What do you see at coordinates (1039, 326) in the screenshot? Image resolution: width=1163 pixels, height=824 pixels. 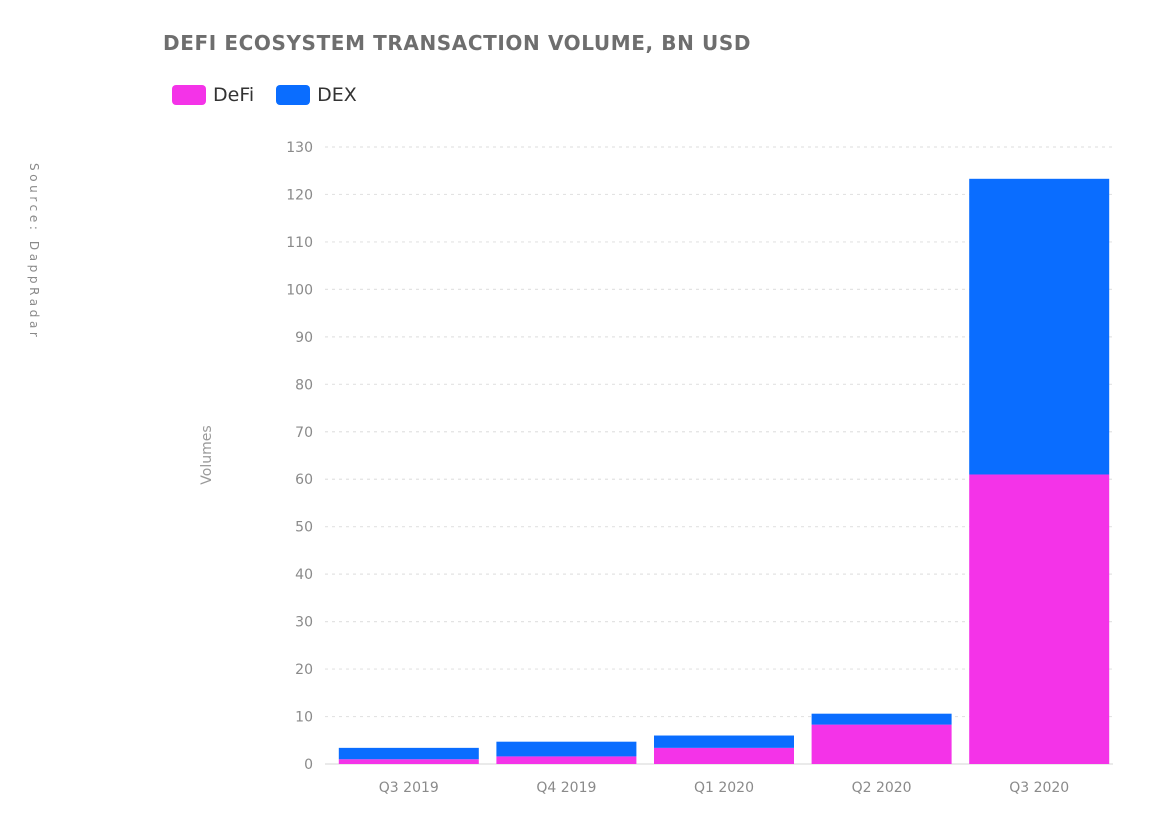 I see `bar-dex-q3-2020` at bounding box center [1039, 326].